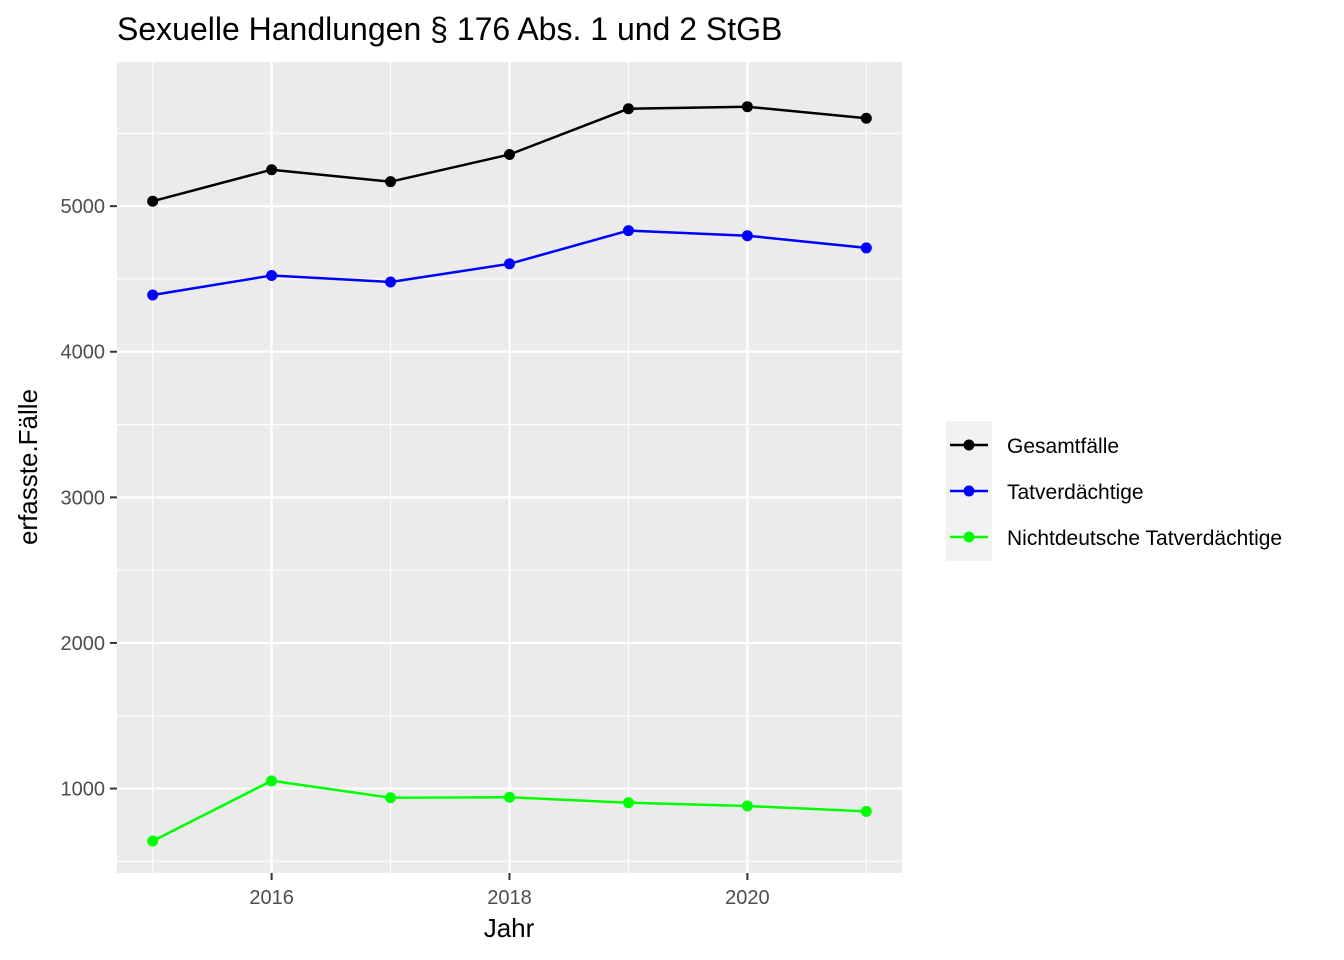 The width and height of the screenshot is (1344, 960). Describe the element at coordinates (271, 898) in the screenshot. I see `x-tick-label: 2016` at that location.